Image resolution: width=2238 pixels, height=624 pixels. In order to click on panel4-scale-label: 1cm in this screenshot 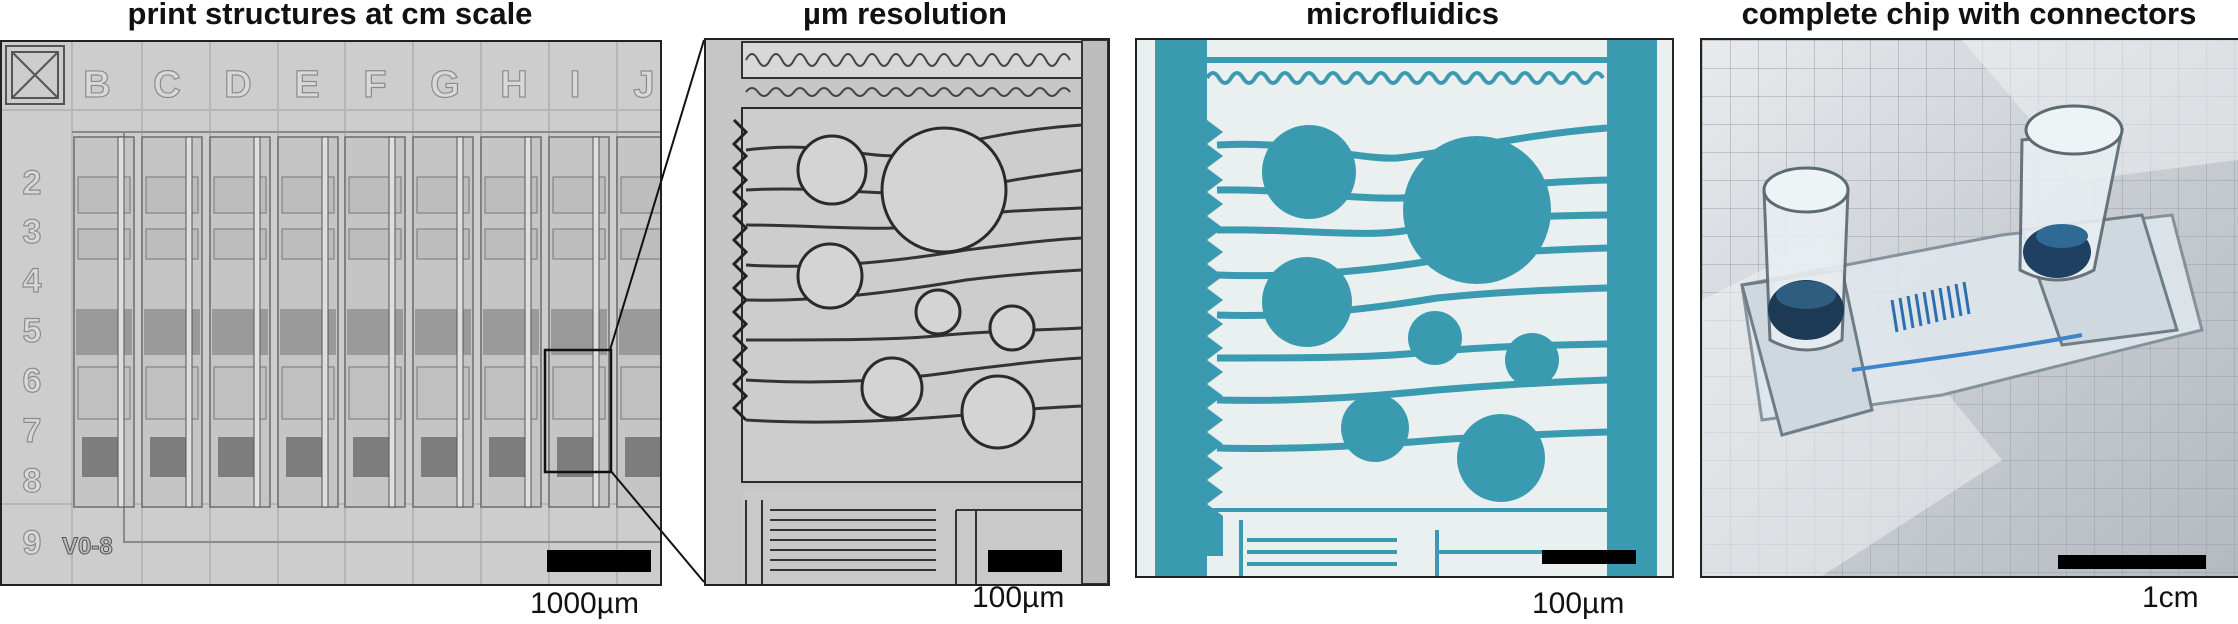, I will do `click(2170, 597)`.